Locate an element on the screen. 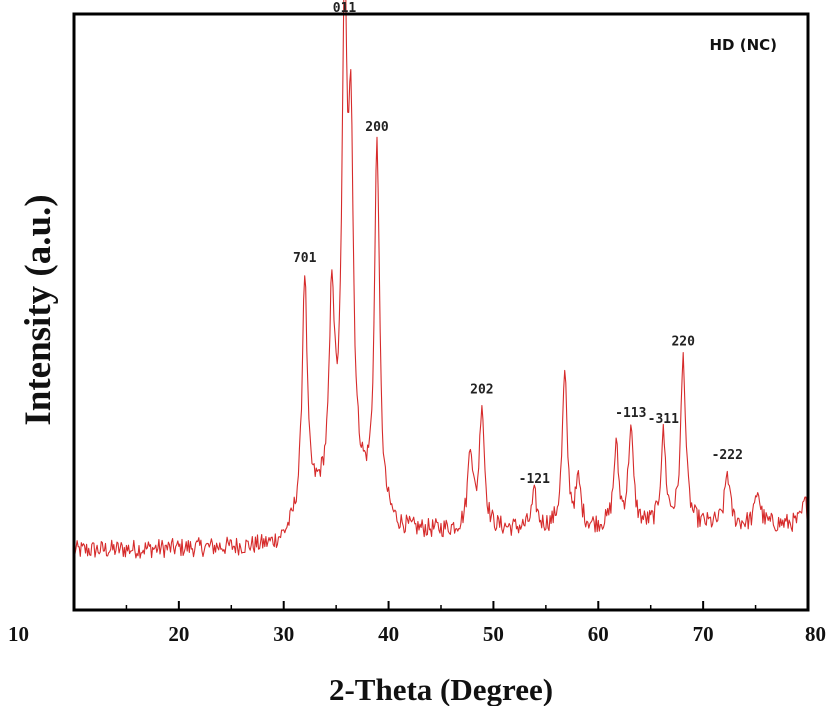  peak-label: 011 is located at coordinates (345, 8).